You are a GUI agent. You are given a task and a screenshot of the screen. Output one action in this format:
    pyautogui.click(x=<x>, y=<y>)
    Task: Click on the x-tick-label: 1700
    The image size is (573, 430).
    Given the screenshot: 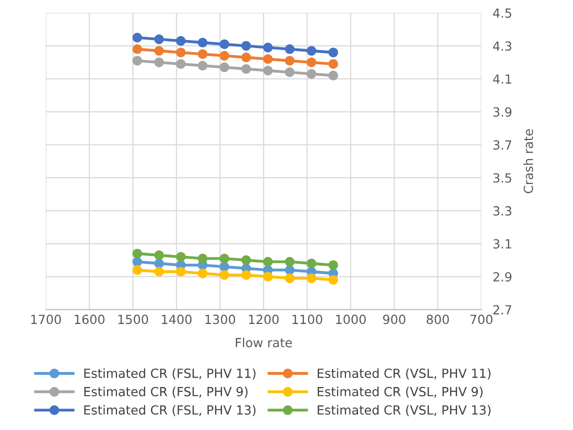 What is the action you would take?
    pyautogui.click(x=46, y=319)
    